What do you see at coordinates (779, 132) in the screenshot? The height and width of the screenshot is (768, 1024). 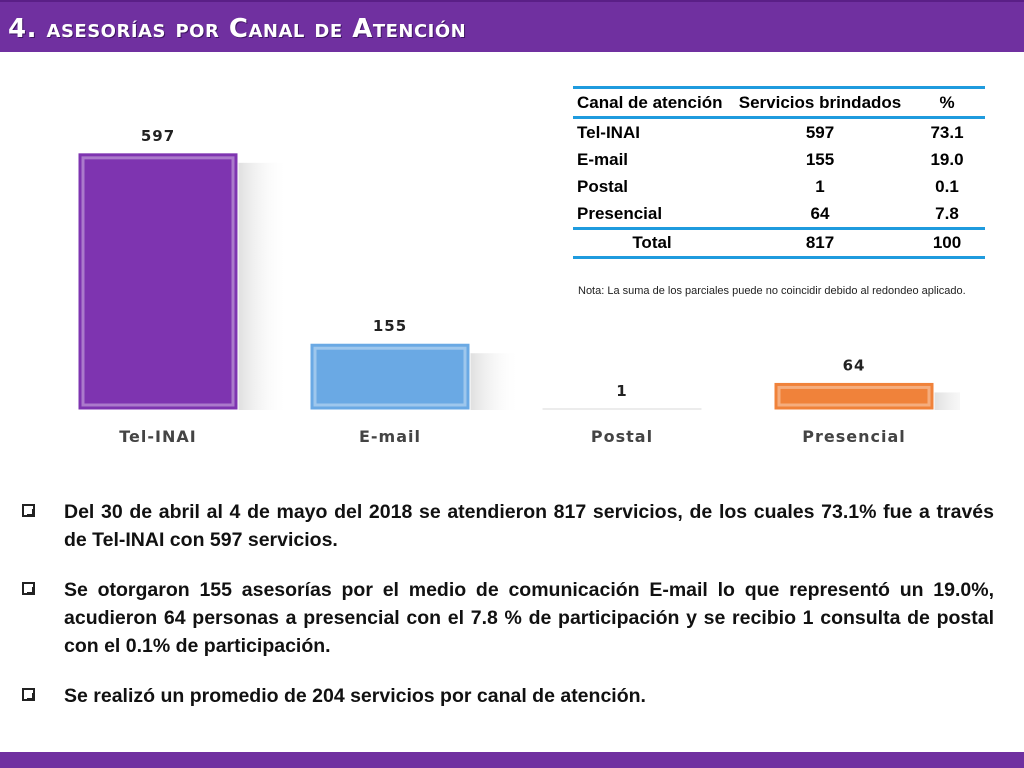 I see `table-row: Tel-INAI 597 73.1` at bounding box center [779, 132].